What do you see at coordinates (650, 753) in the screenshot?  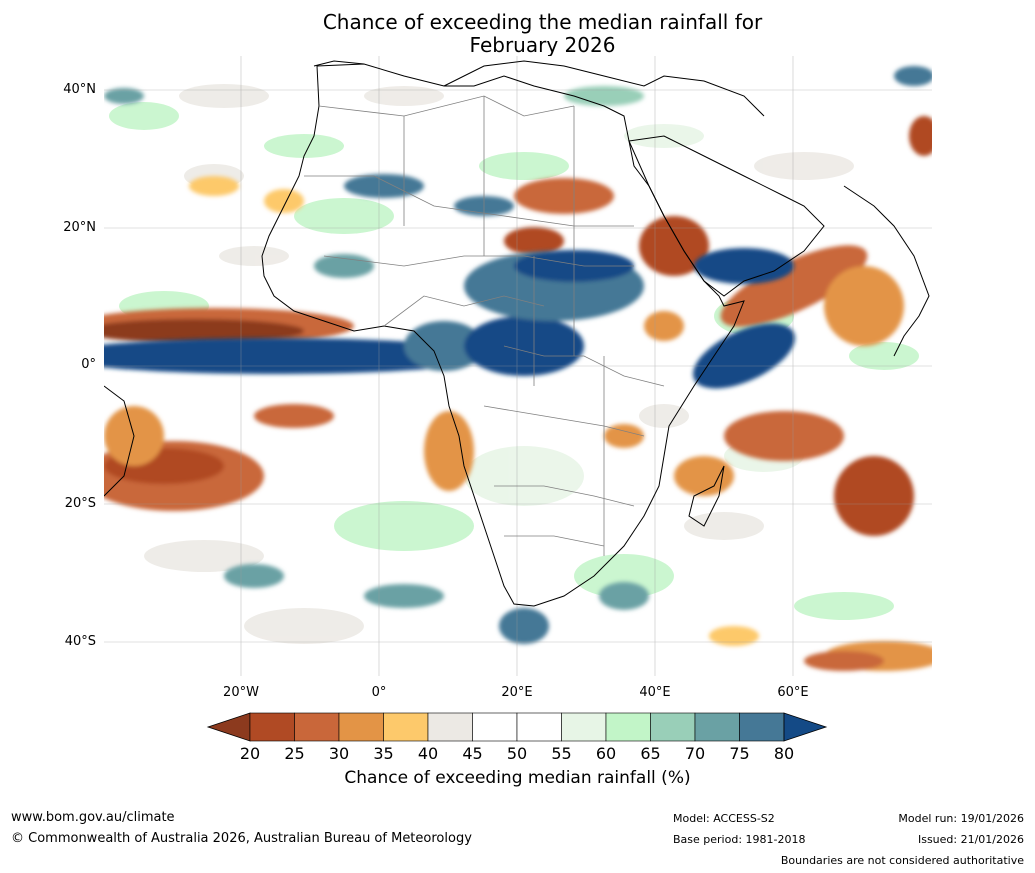 I see `colorbar-tick-label: 65` at bounding box center [650, 753].